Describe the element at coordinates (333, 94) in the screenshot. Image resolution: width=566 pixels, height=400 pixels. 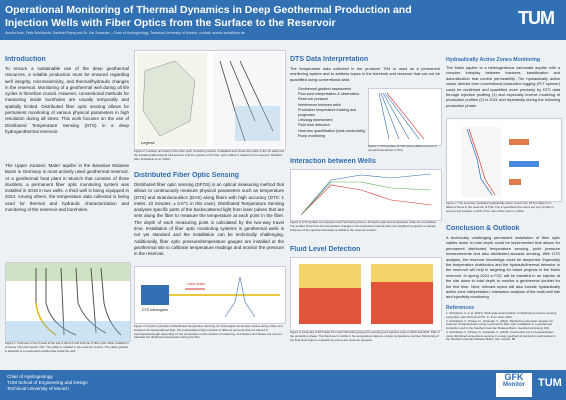
I see `bullet: Flow zone interpretation & observation` at that location.